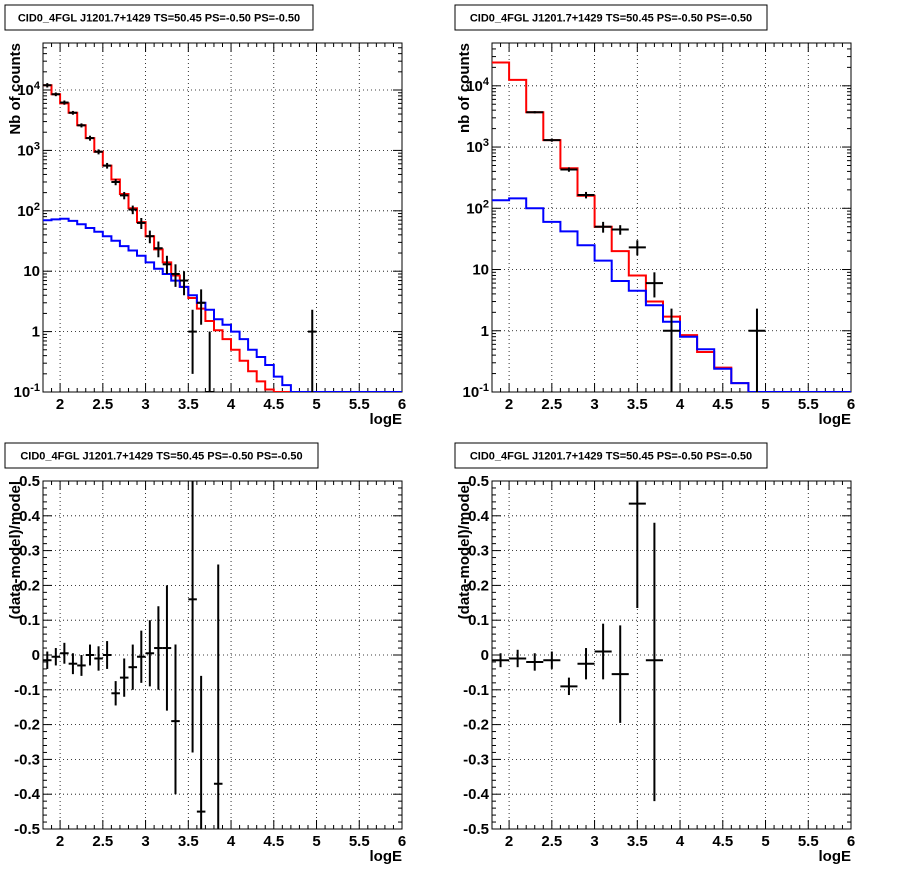  I want to click on y-tick-label: -0.5, so click(476, 829).